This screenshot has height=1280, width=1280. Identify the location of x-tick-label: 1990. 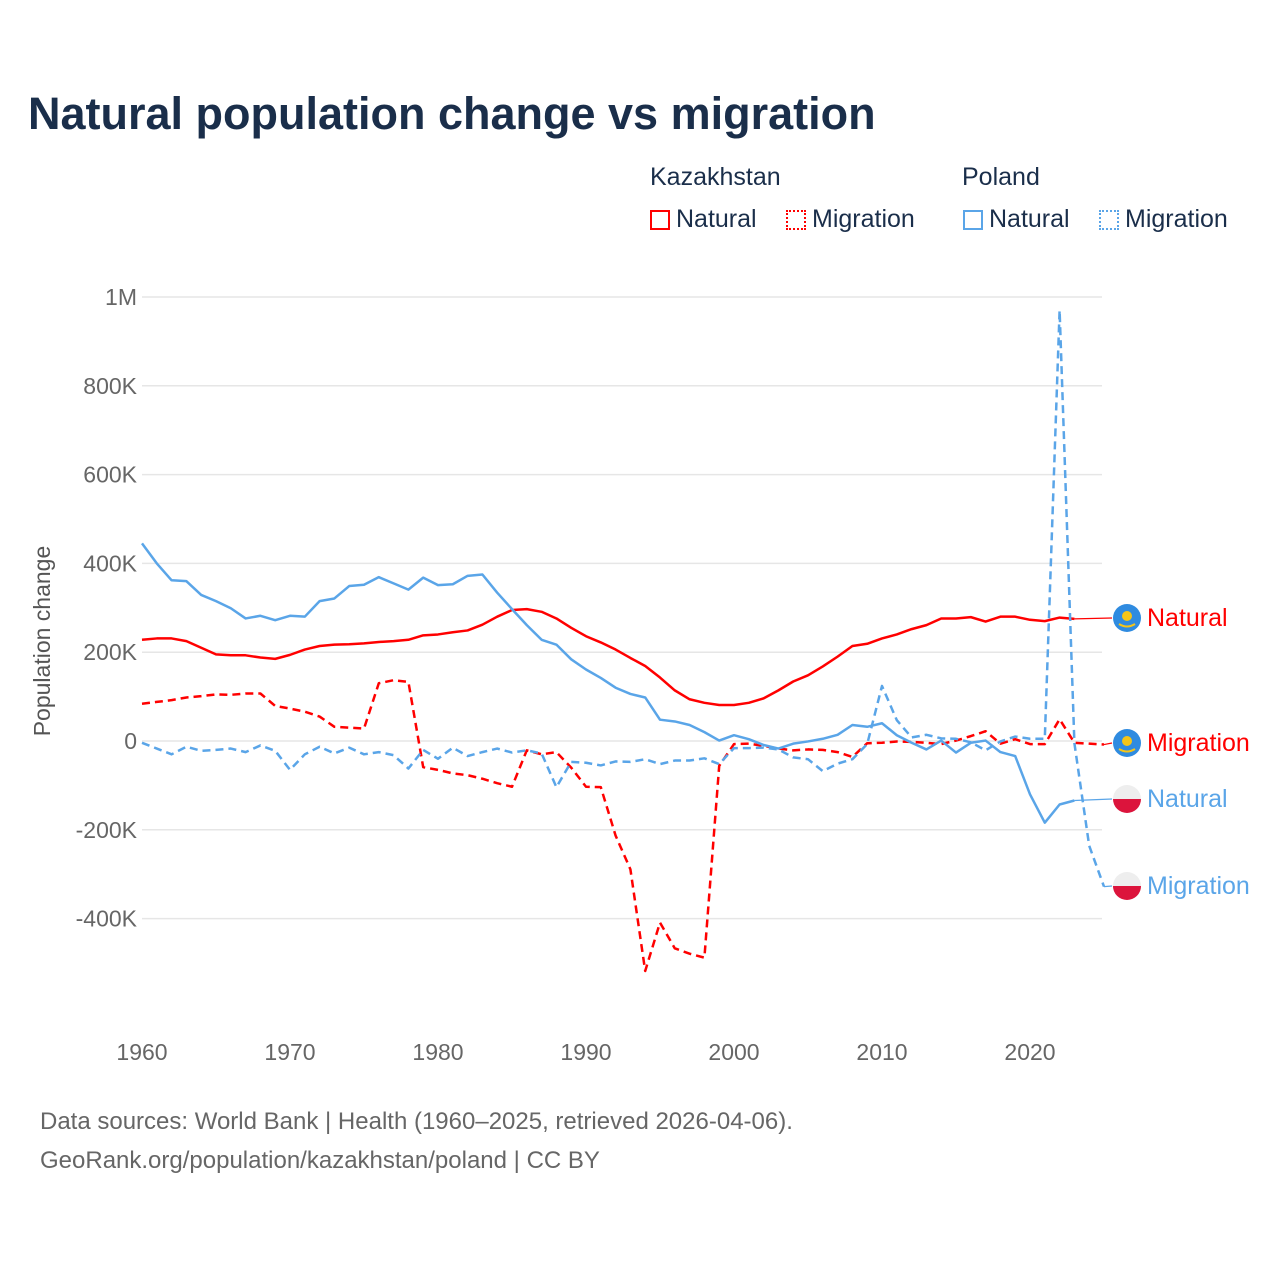
(585, 1052).